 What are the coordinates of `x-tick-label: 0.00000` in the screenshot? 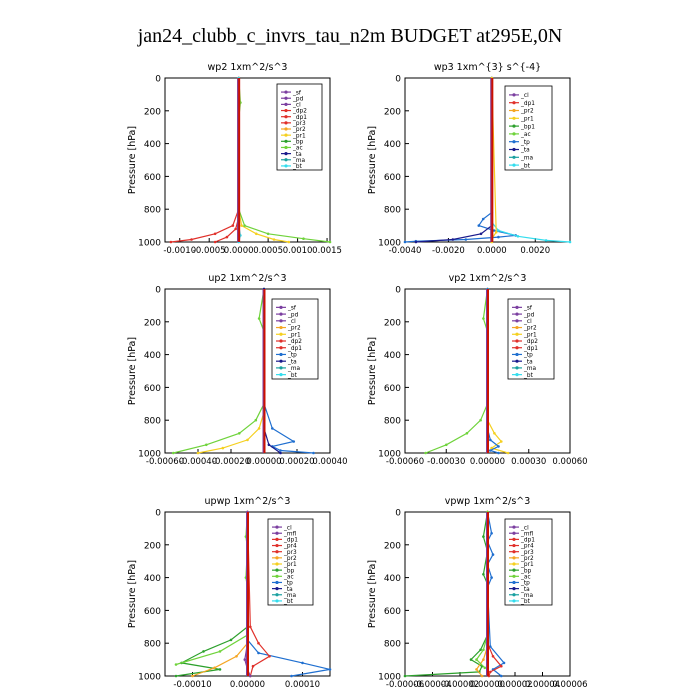 It's located at (247, 685).